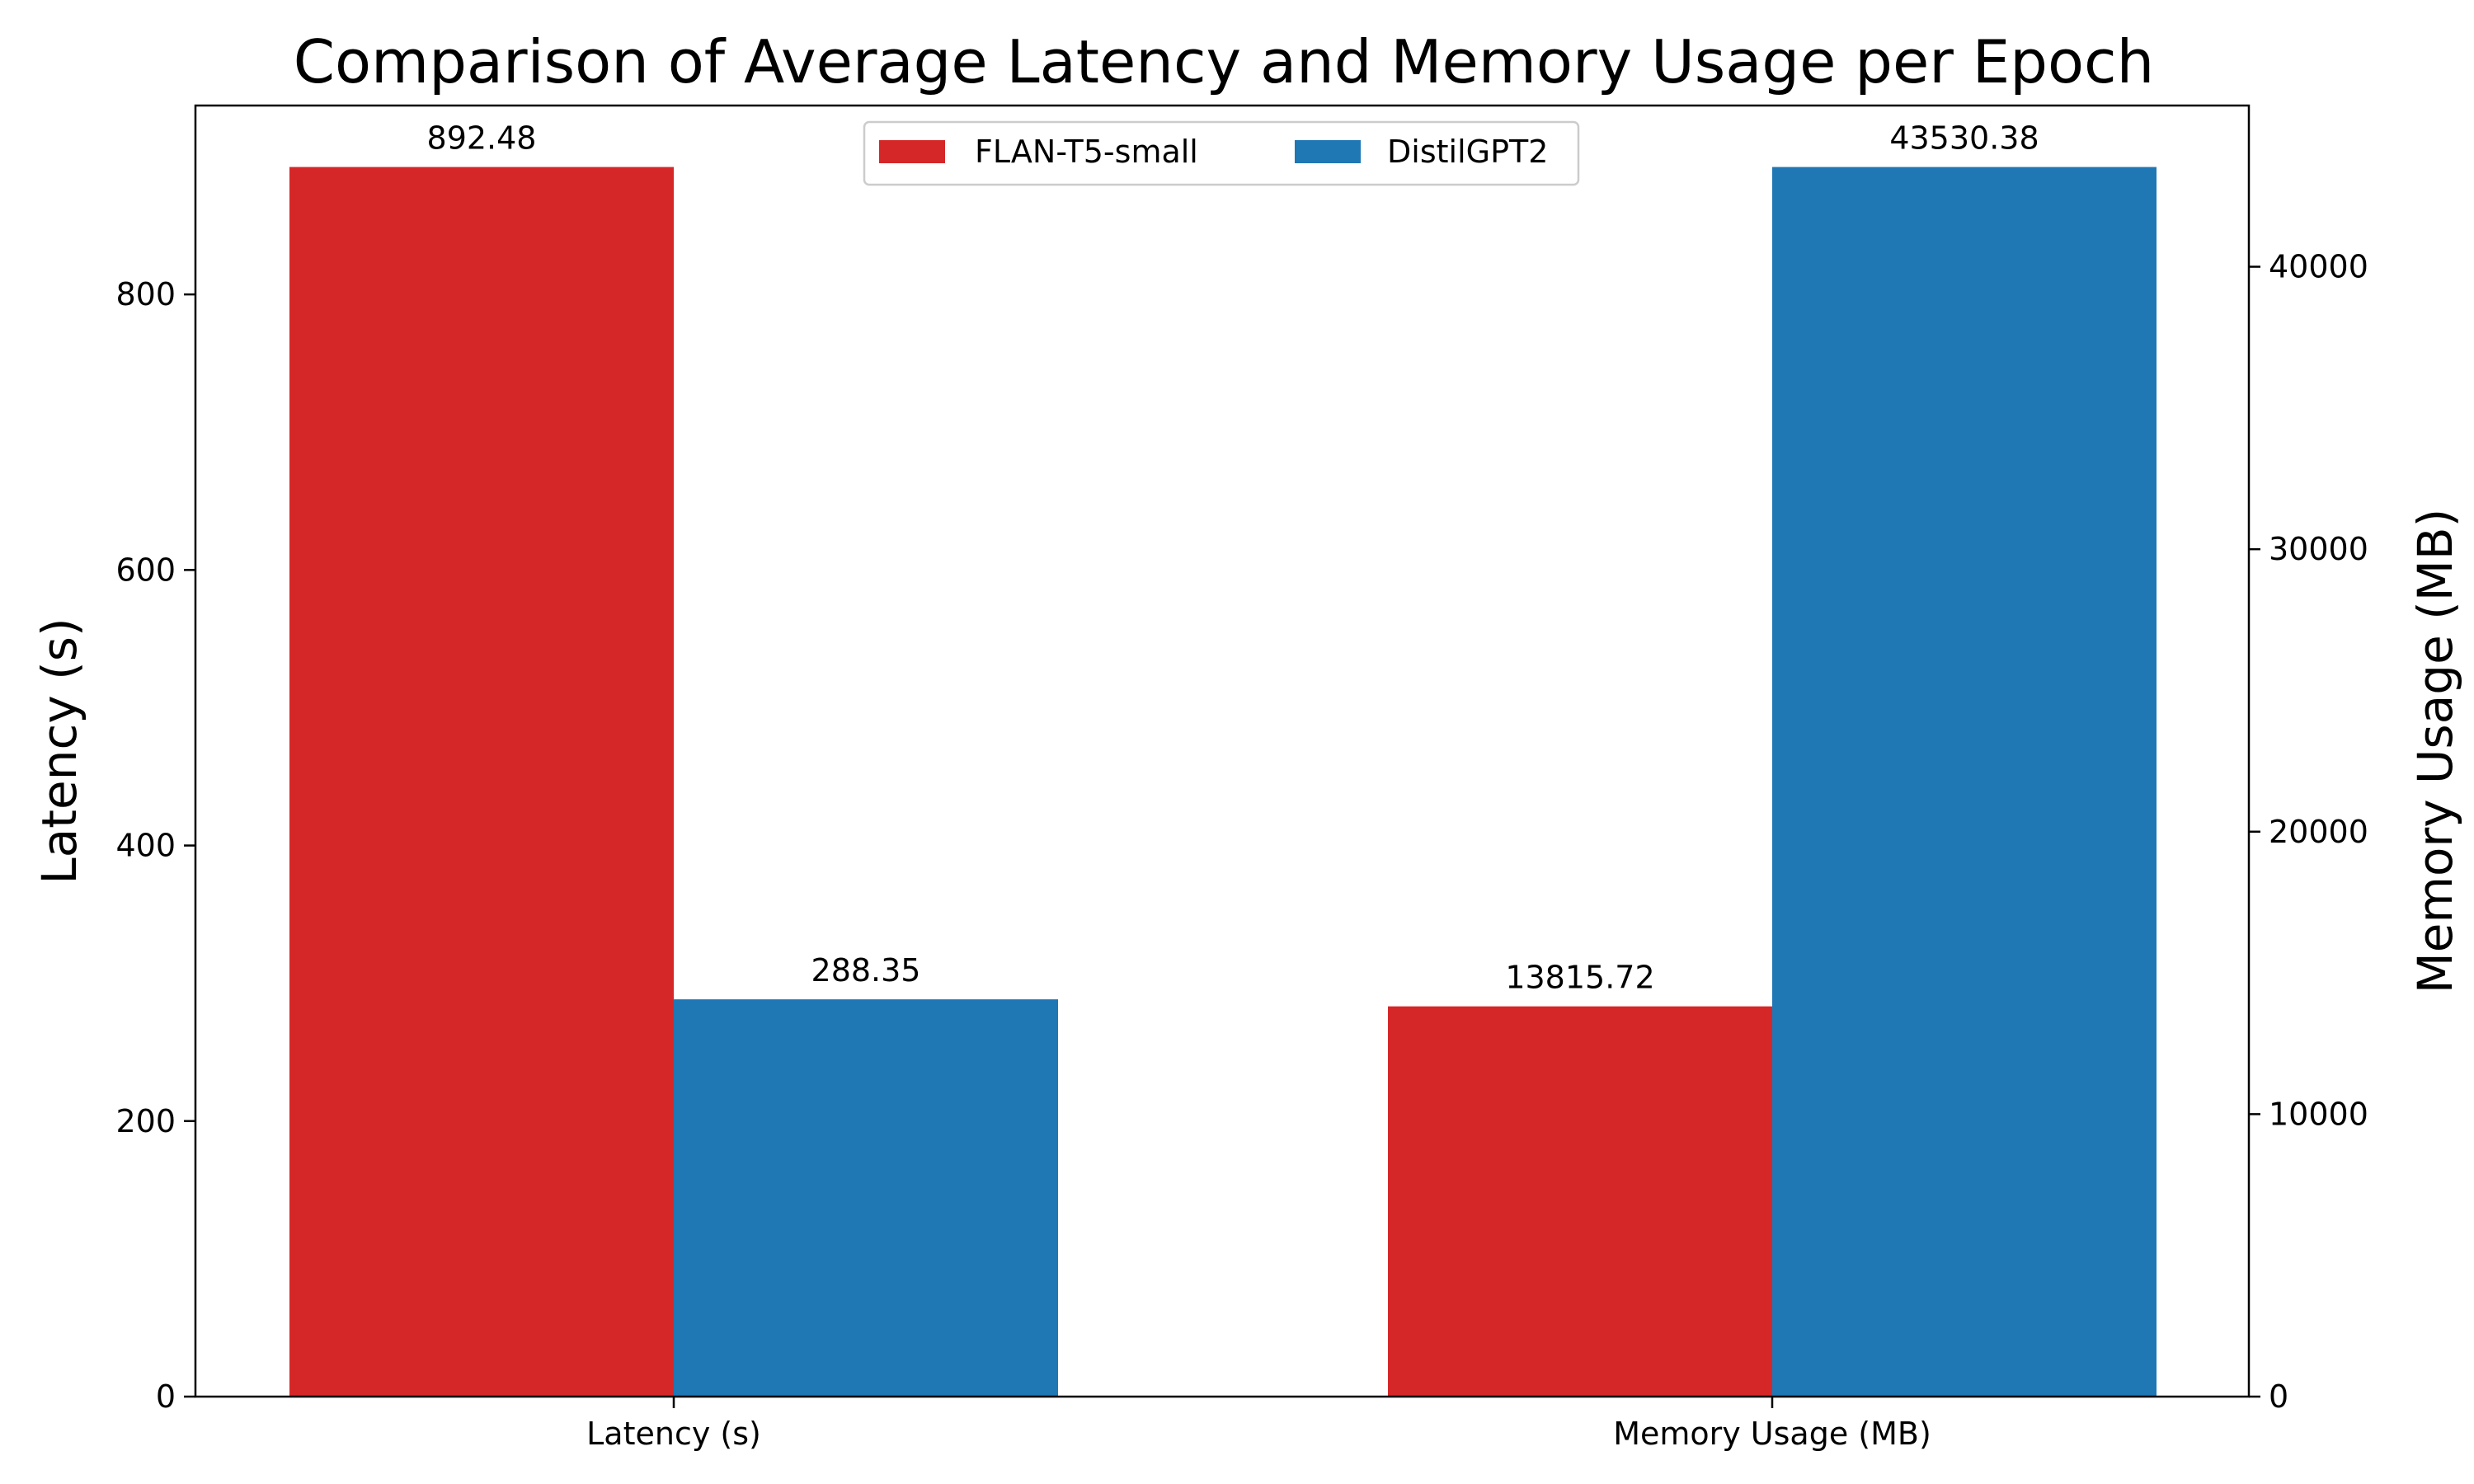 The width and height of the screenshot is (2474, 1484). Describe the element at coordinates (1086, 152) in the screenshot. I see `legend-label-flan-t5-small: FLAN-T5-small` at that location.